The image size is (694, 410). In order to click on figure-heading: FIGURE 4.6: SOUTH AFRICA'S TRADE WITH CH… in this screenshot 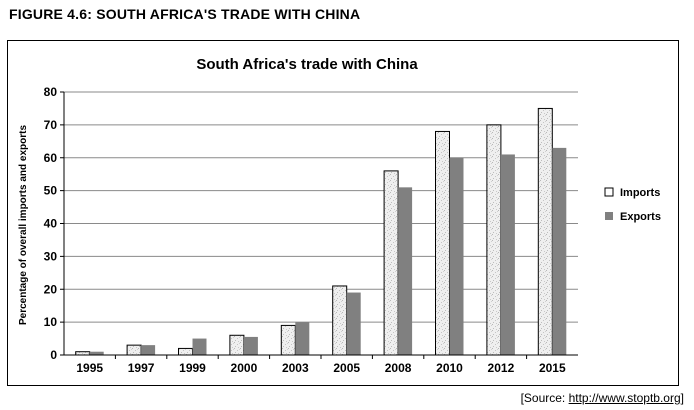, I will do `click(185, 14)`.